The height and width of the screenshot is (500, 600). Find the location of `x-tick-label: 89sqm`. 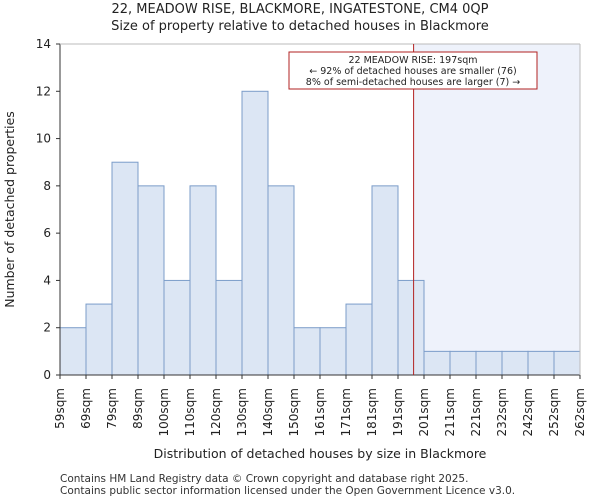

x-tick-label: 89sqm is located at coordinates (138, 408).